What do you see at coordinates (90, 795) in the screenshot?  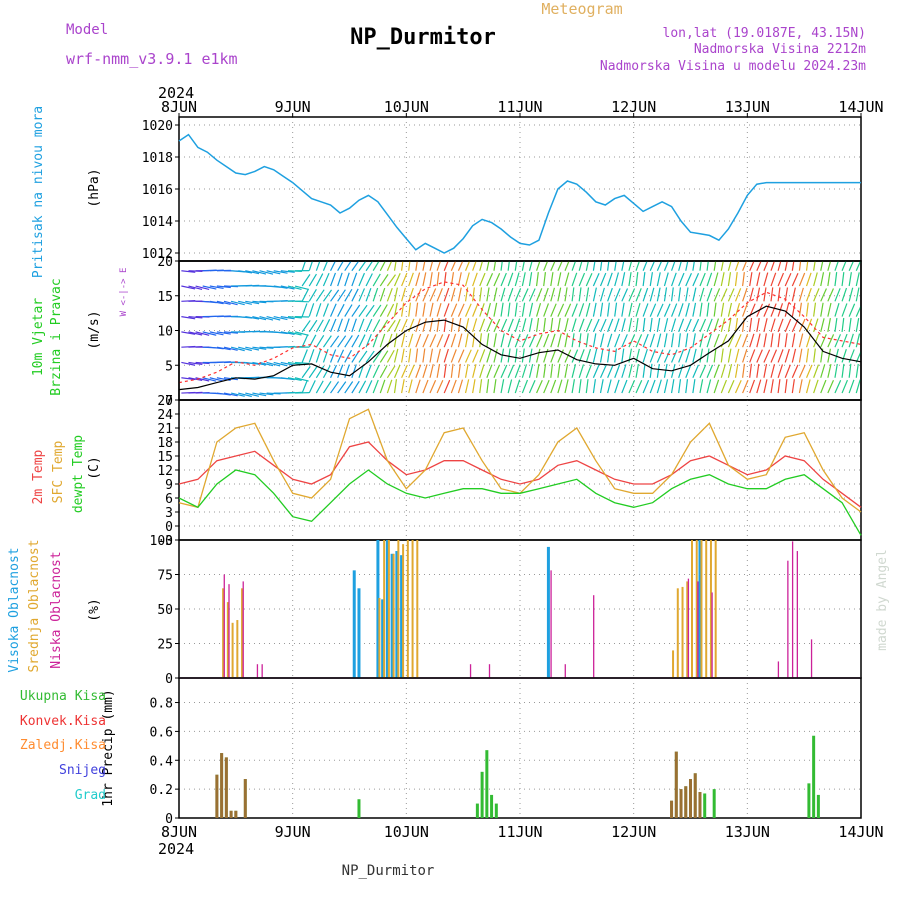 I see `legend-hail: Grad` at bounding box center [90, 795].